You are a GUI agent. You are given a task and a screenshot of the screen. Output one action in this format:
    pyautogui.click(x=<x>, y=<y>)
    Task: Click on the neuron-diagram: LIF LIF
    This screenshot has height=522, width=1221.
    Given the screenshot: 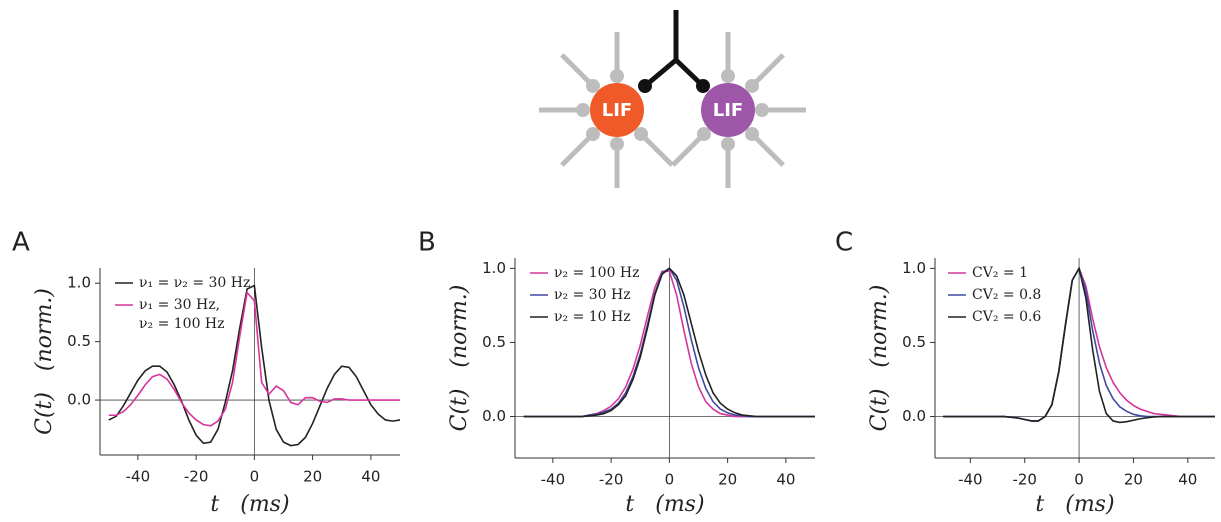 What is the action you would take?
    pyautogui.click(x=672, y=99)
    